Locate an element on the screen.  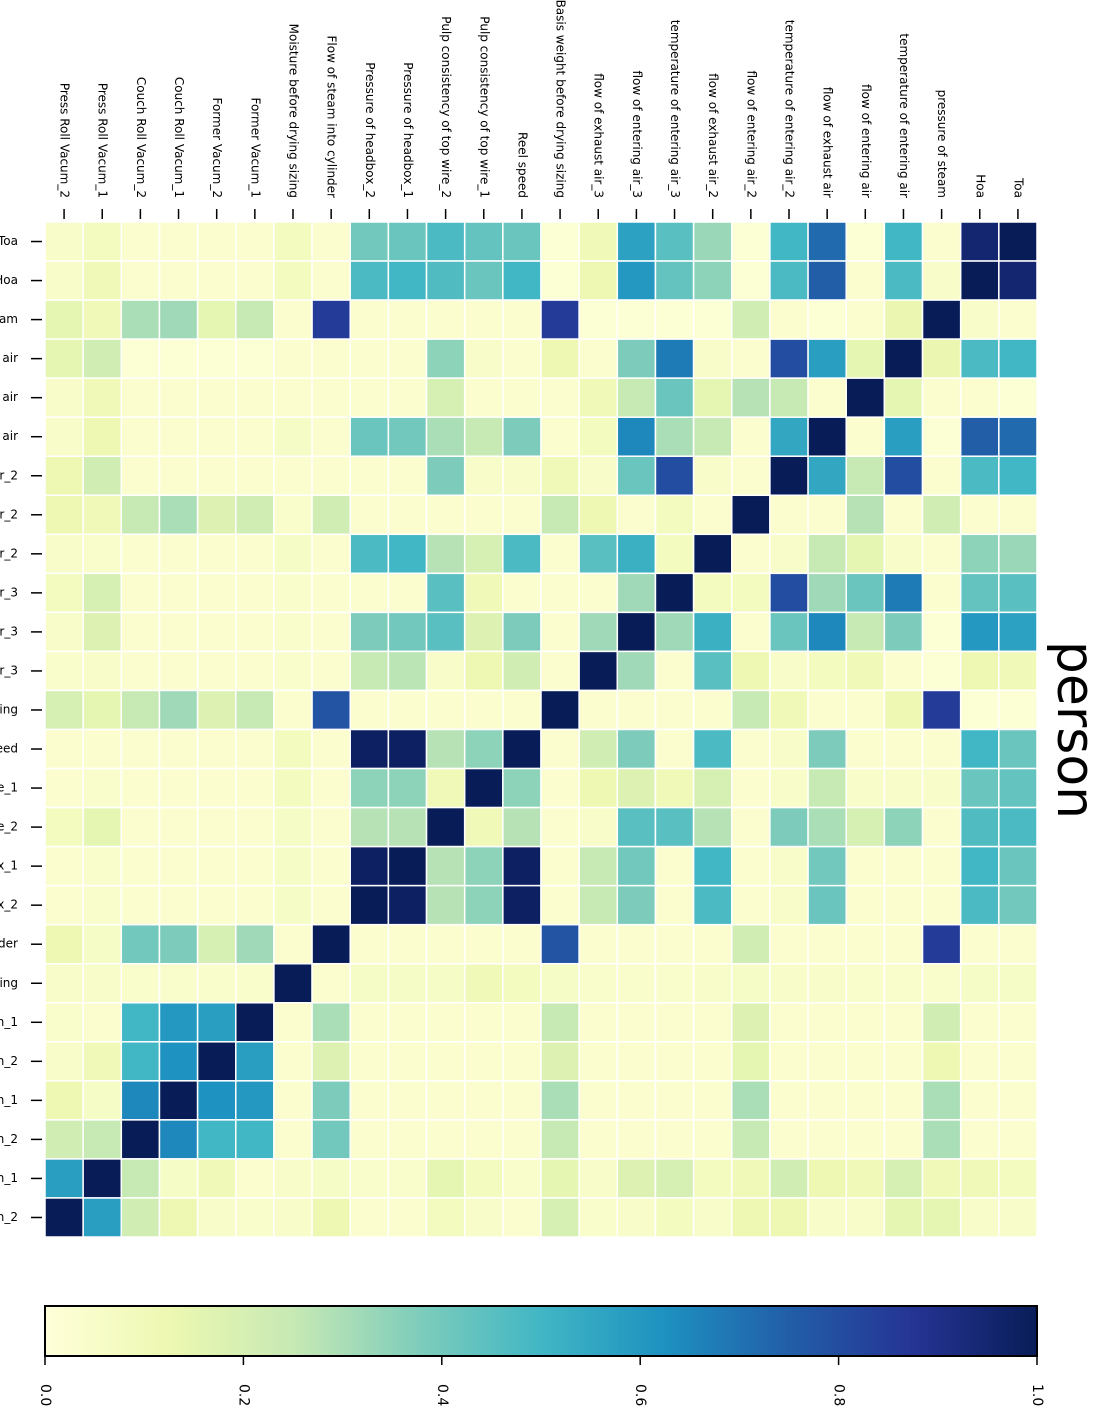
y-tick-label: flow of entering air_2 is located at coordinates (9, 514).